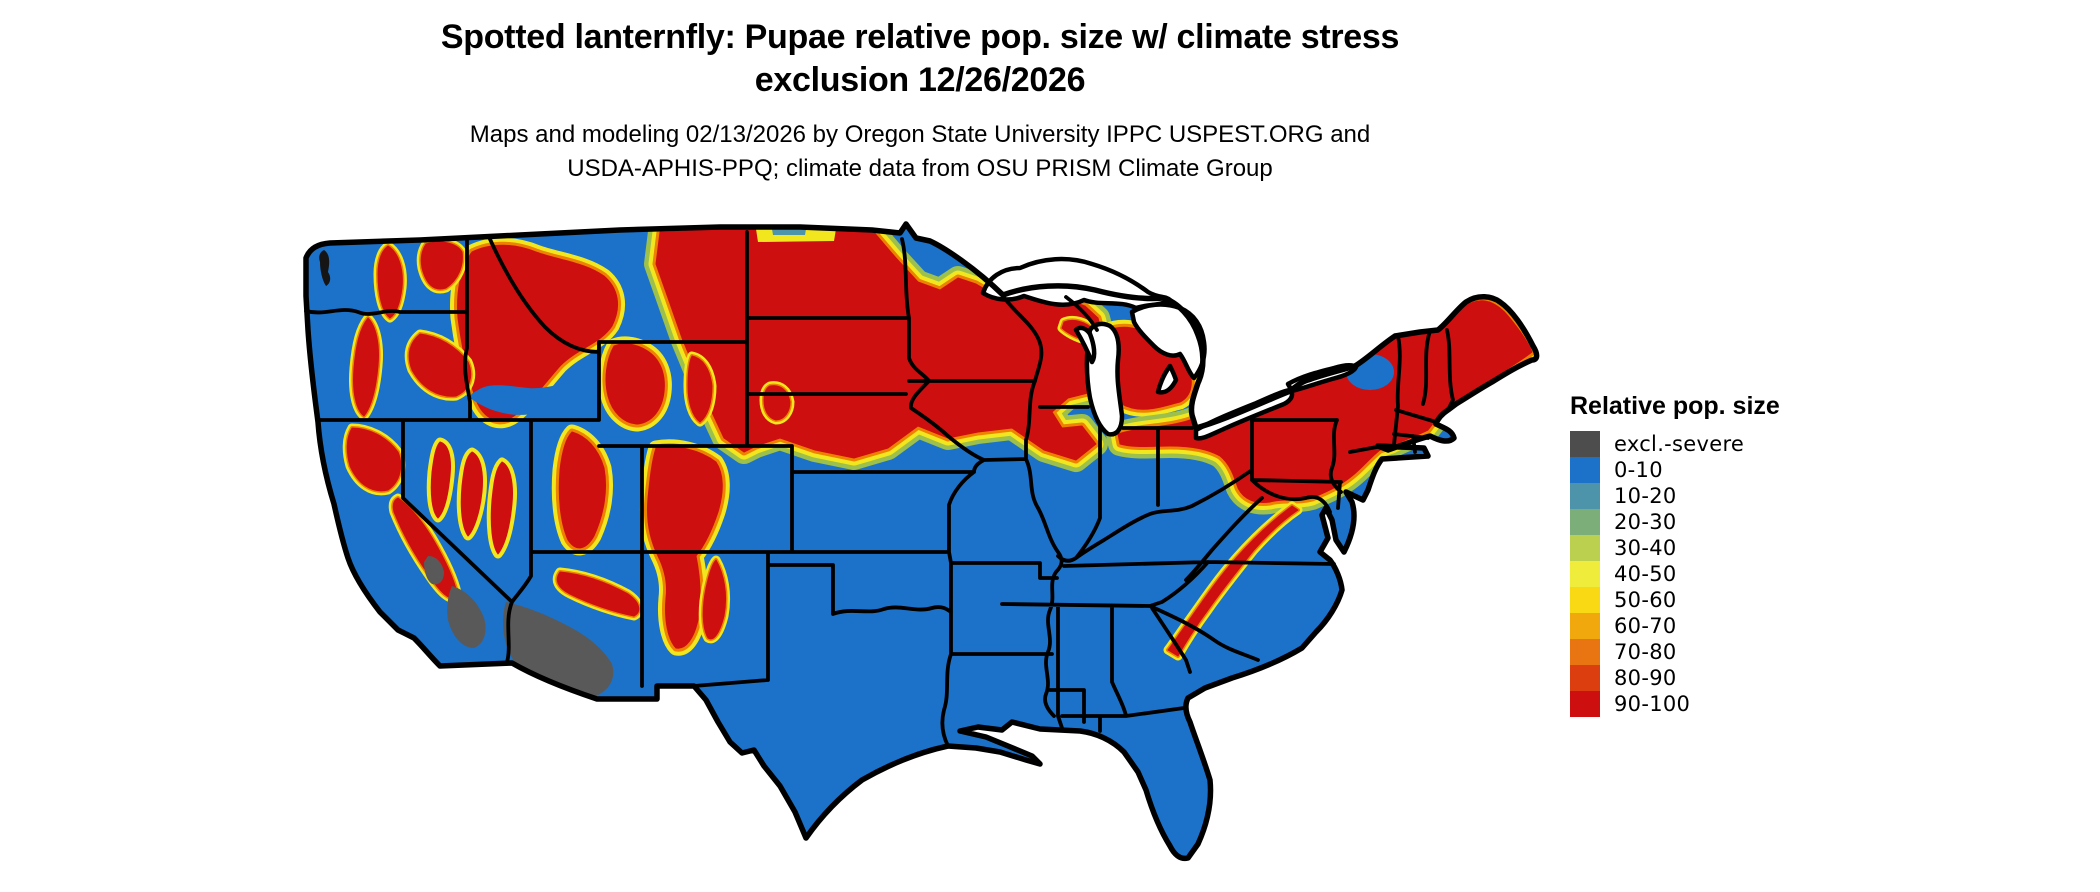 The width and height of the screenshot is (2100, 892). Describe the element at coordinates (789, 232) in the screenshot. I see `north-dakota-border-band-teal` at that location.